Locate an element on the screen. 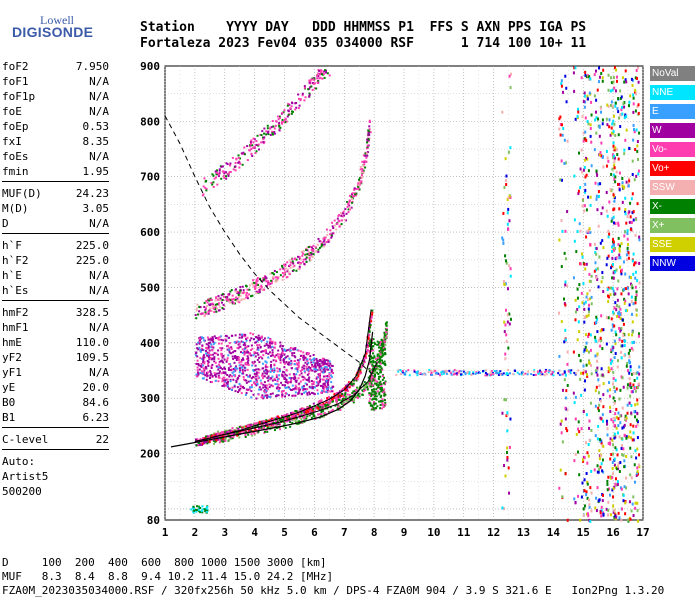 This screenshot has height=600, width=700. x-tick-label: 11 is located at coordinates (464, 532).